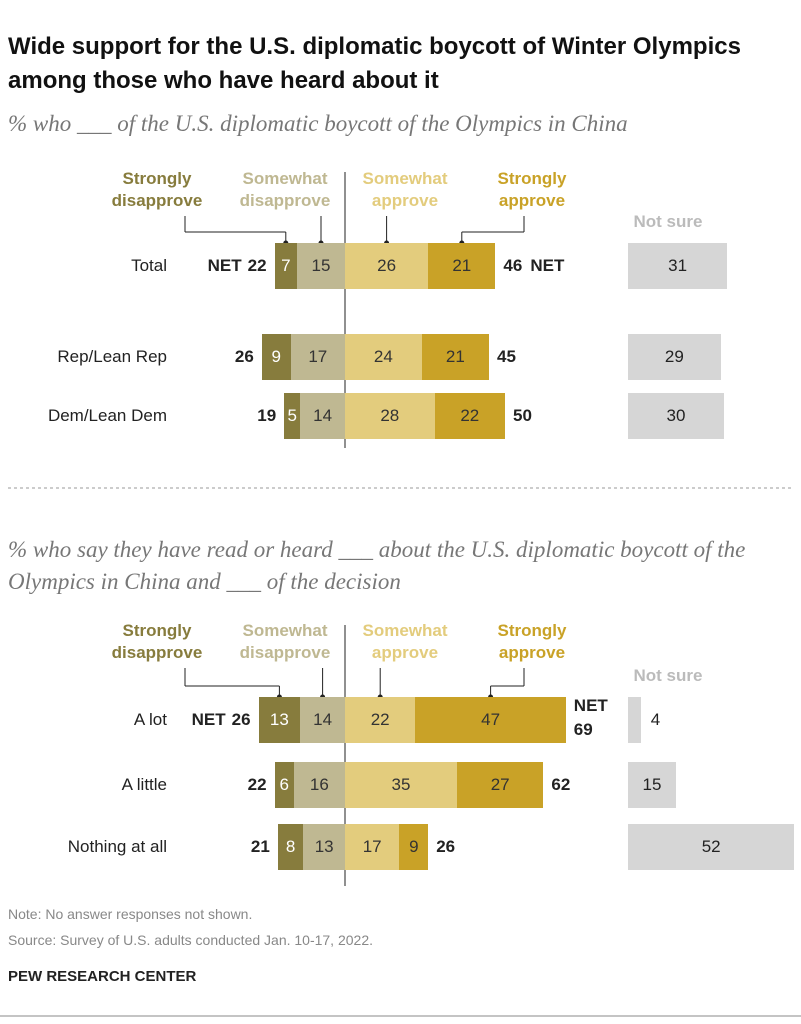  I want to click on not-sure-label: 30, so click(676, 415).